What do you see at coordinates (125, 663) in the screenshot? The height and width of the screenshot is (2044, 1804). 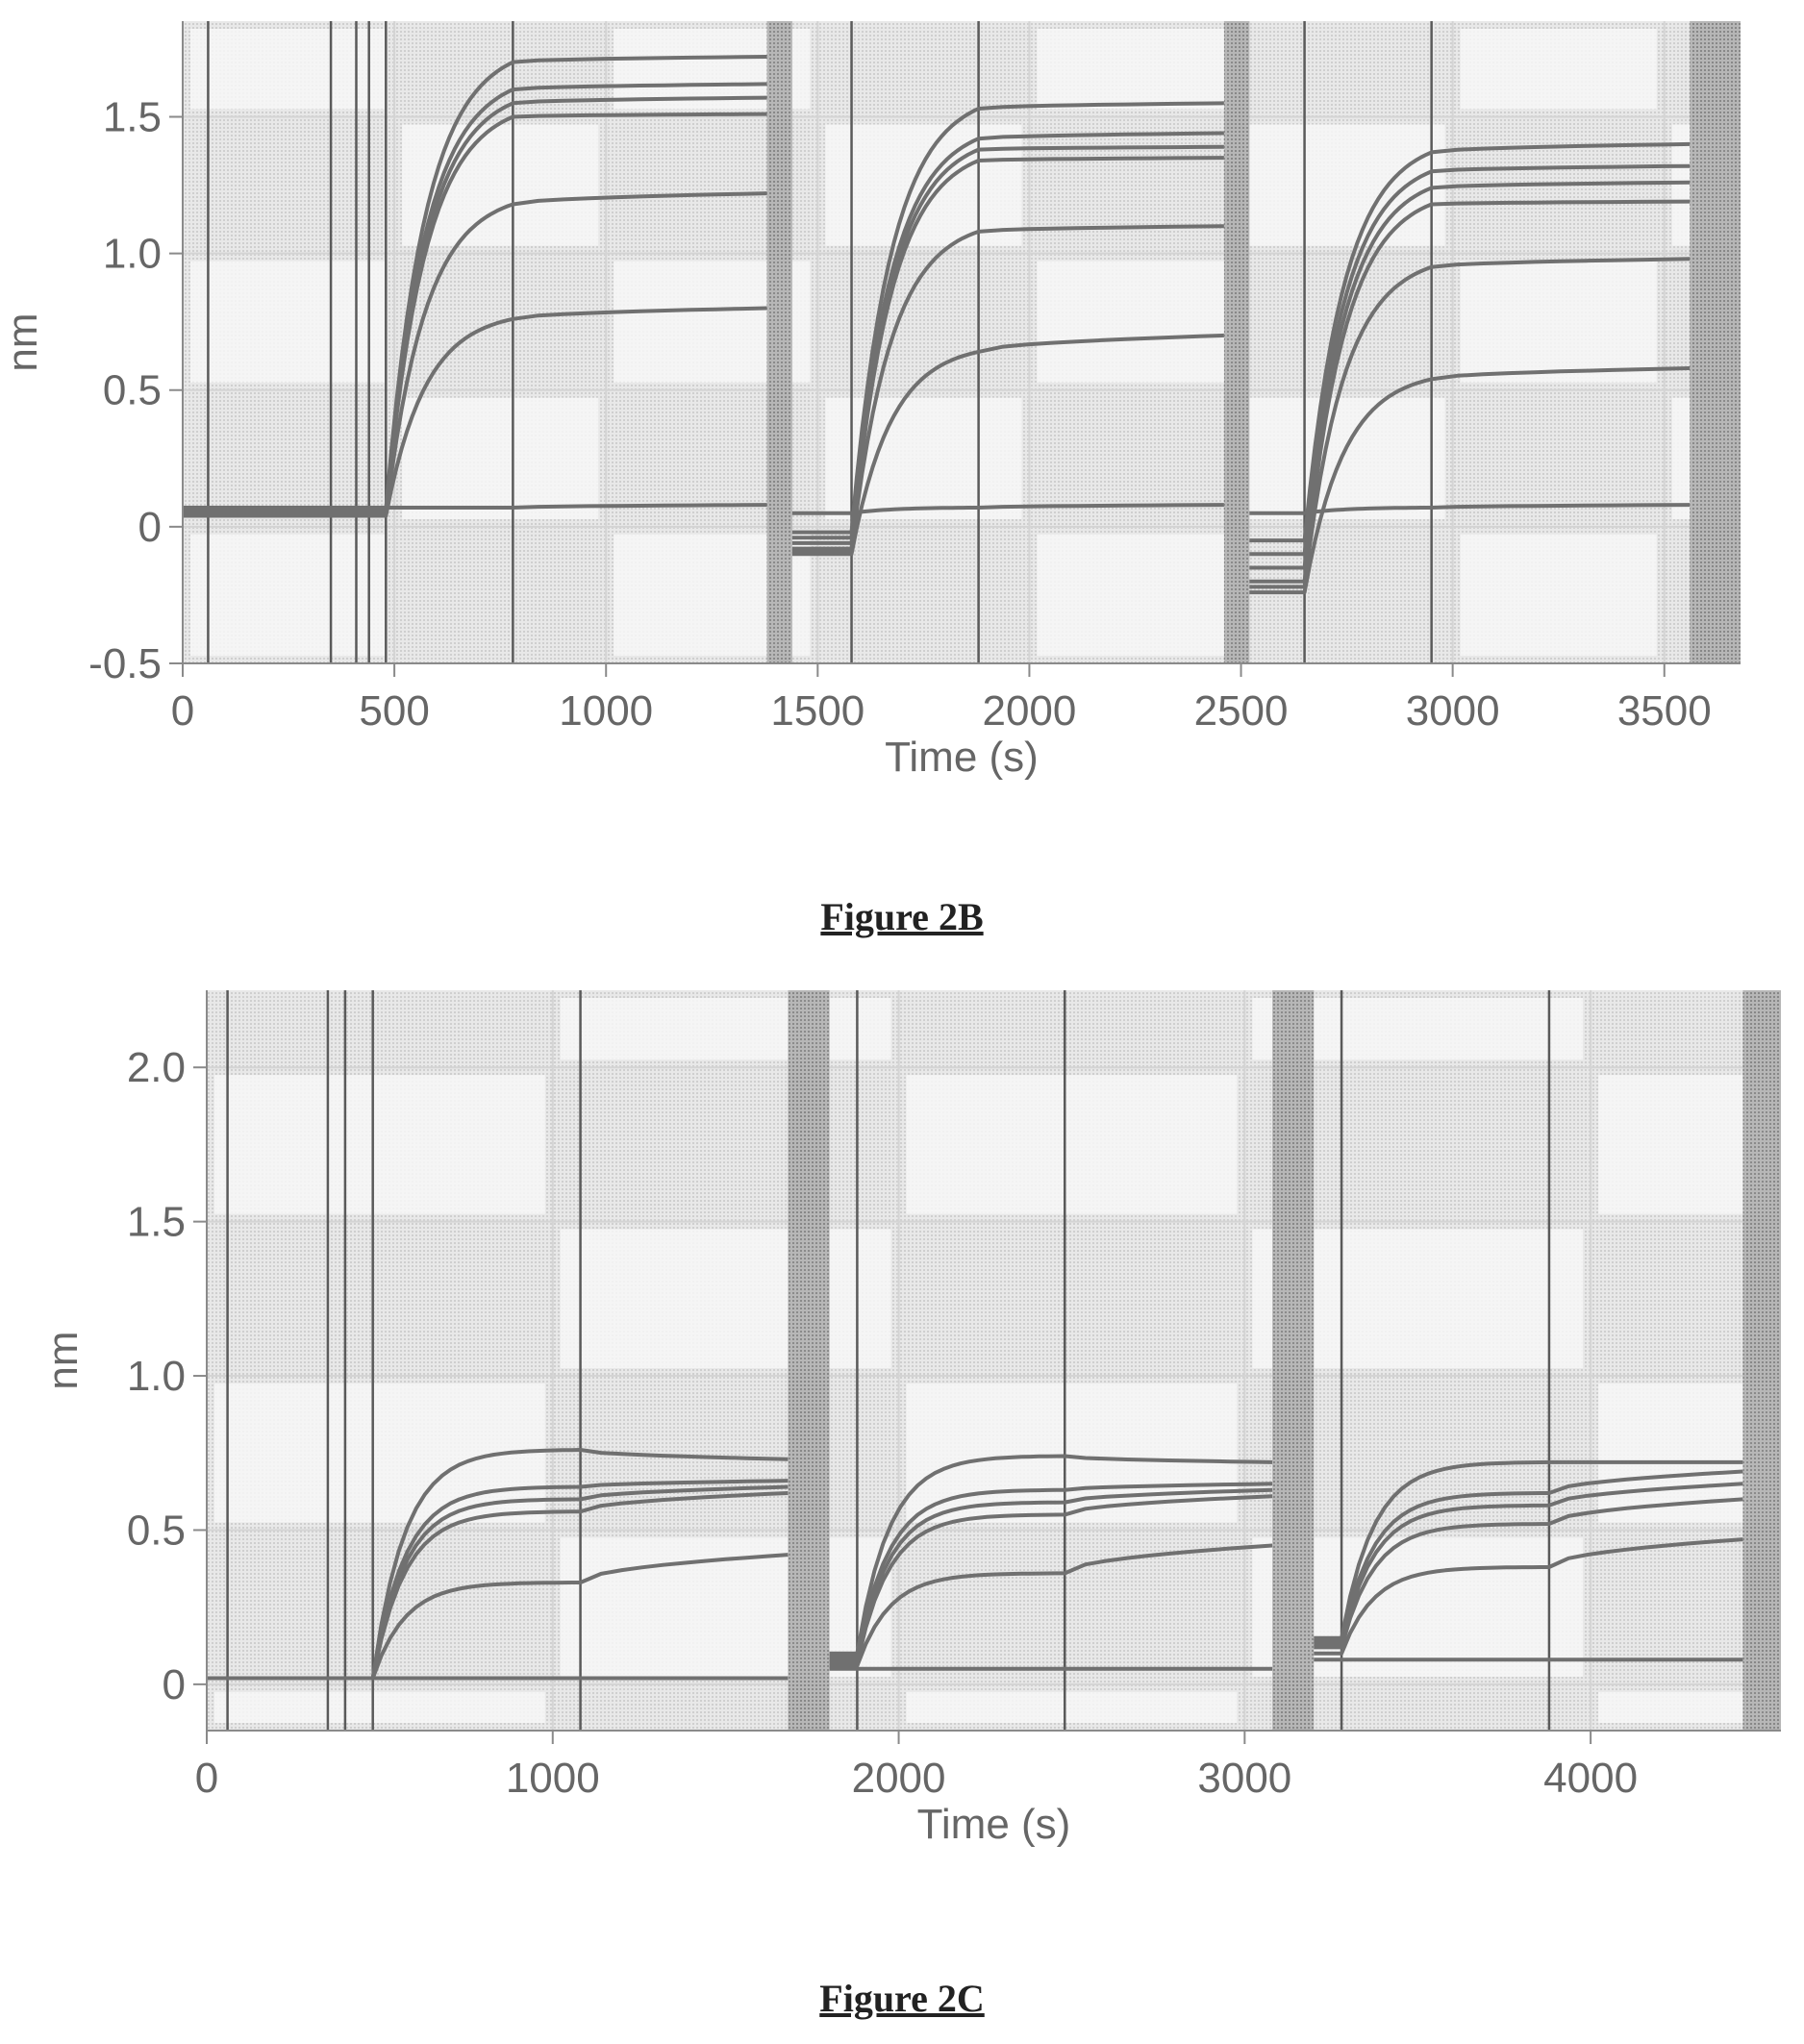 I see `y-tick-label: -0.5` at bounding box center [125, 663].